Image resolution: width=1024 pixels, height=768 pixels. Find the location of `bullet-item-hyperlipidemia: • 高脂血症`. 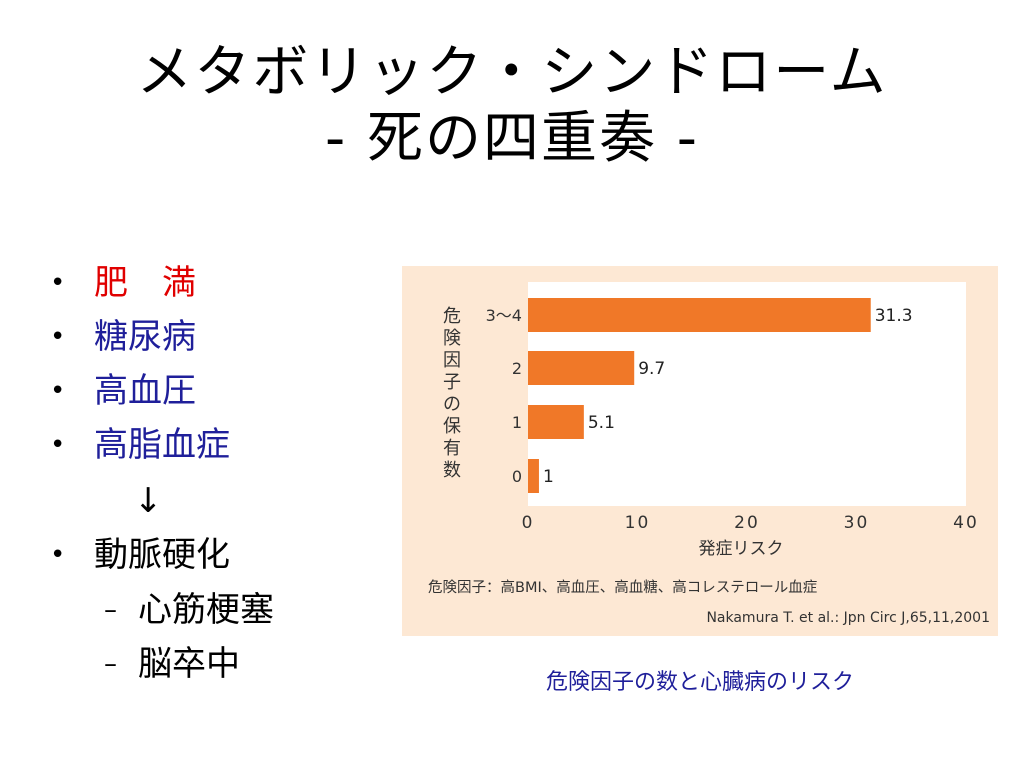

bullet-item-hyperlipidemia: • 高脂血症 is located at coordinates (210, 447).